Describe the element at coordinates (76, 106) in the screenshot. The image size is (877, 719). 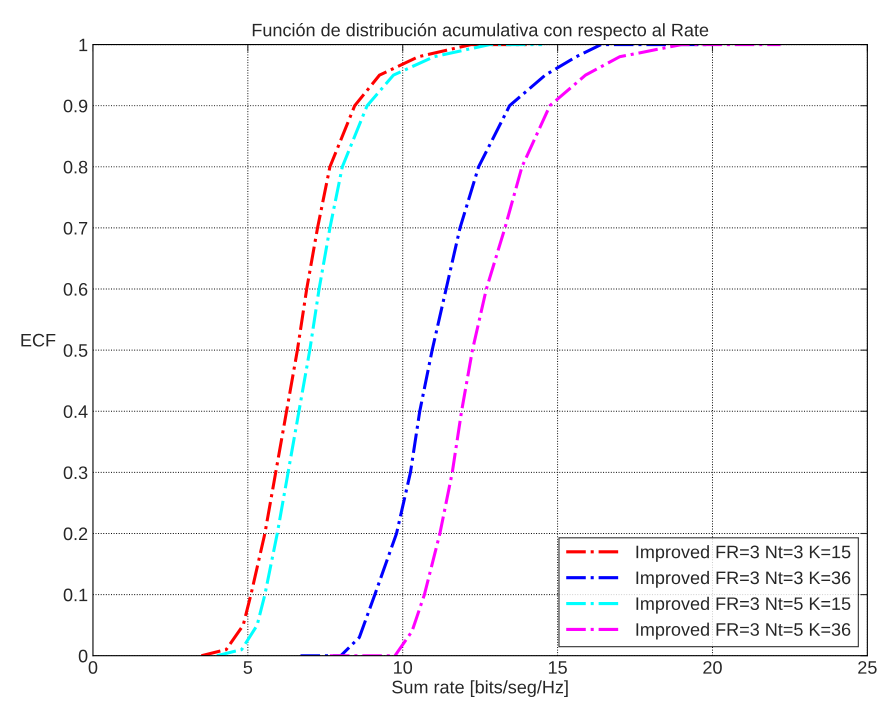
I see `y-tick-label: 0.9` at that location.